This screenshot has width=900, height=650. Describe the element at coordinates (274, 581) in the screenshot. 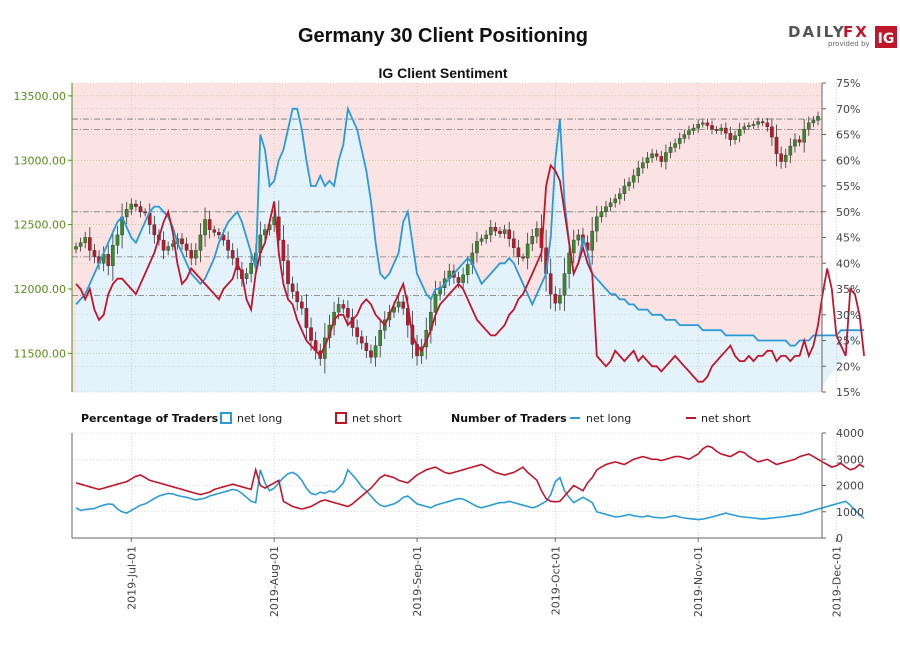

I see `x-tick-label: 2019-Aug-01` at that location.